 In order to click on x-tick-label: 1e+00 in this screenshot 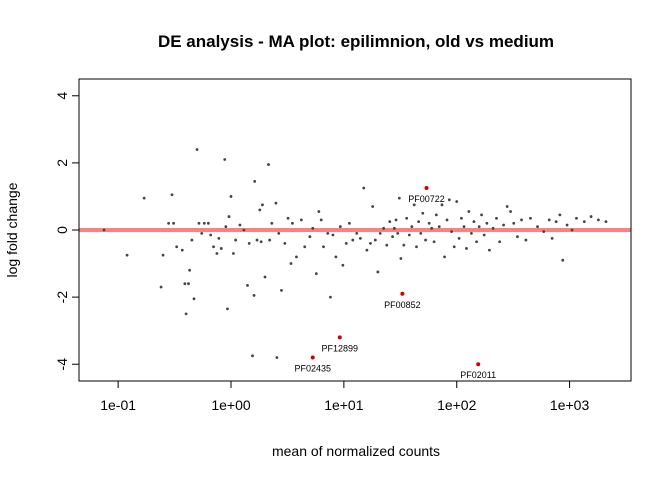, I will do `click(231, 405)`.